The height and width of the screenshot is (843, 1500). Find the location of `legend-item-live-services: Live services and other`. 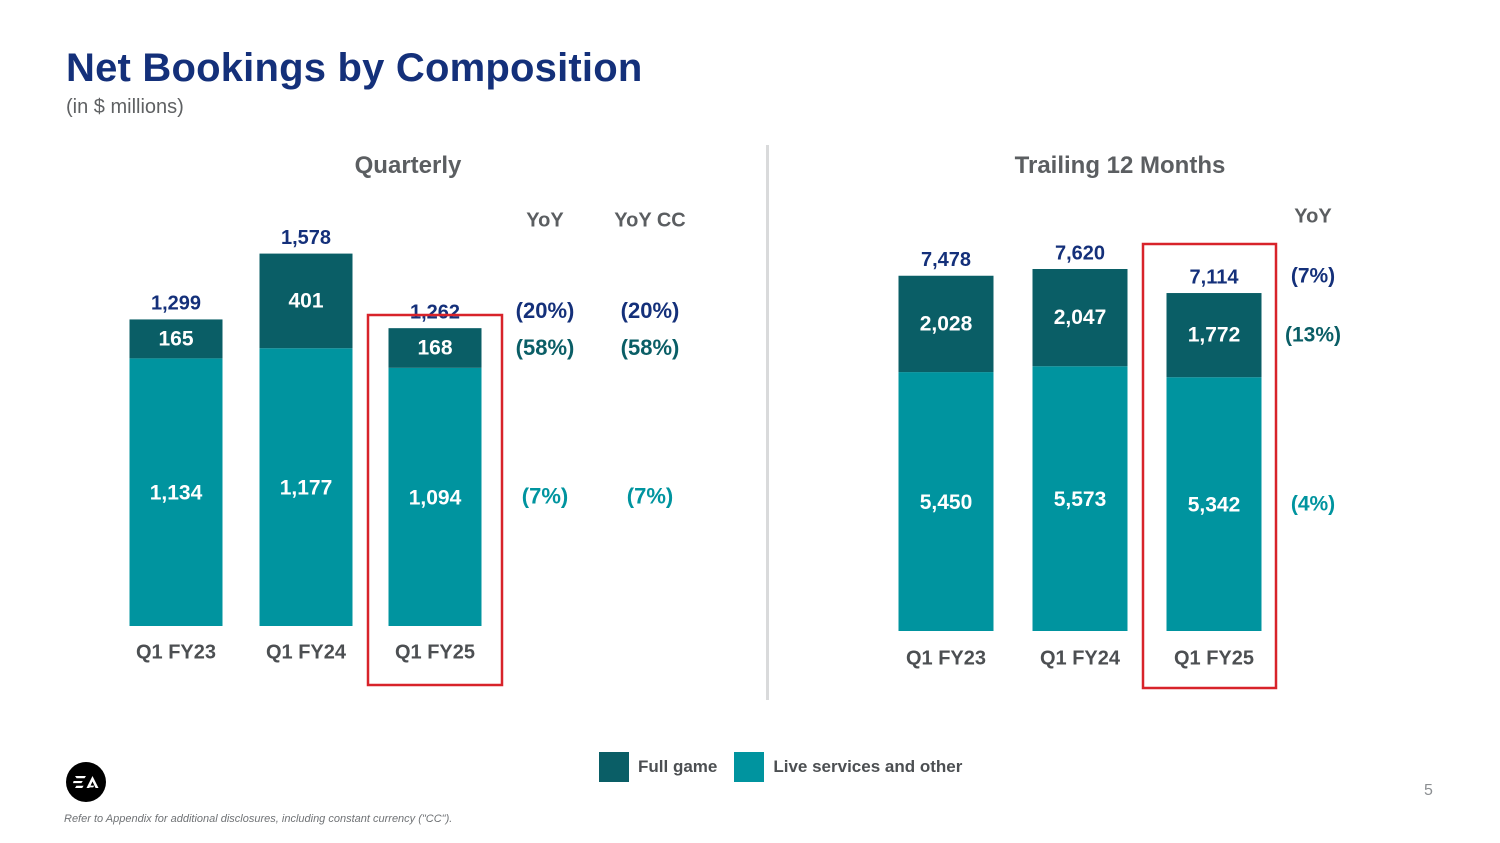

legend-item-live-services: Live services and other is located at coordinates (848, 767).